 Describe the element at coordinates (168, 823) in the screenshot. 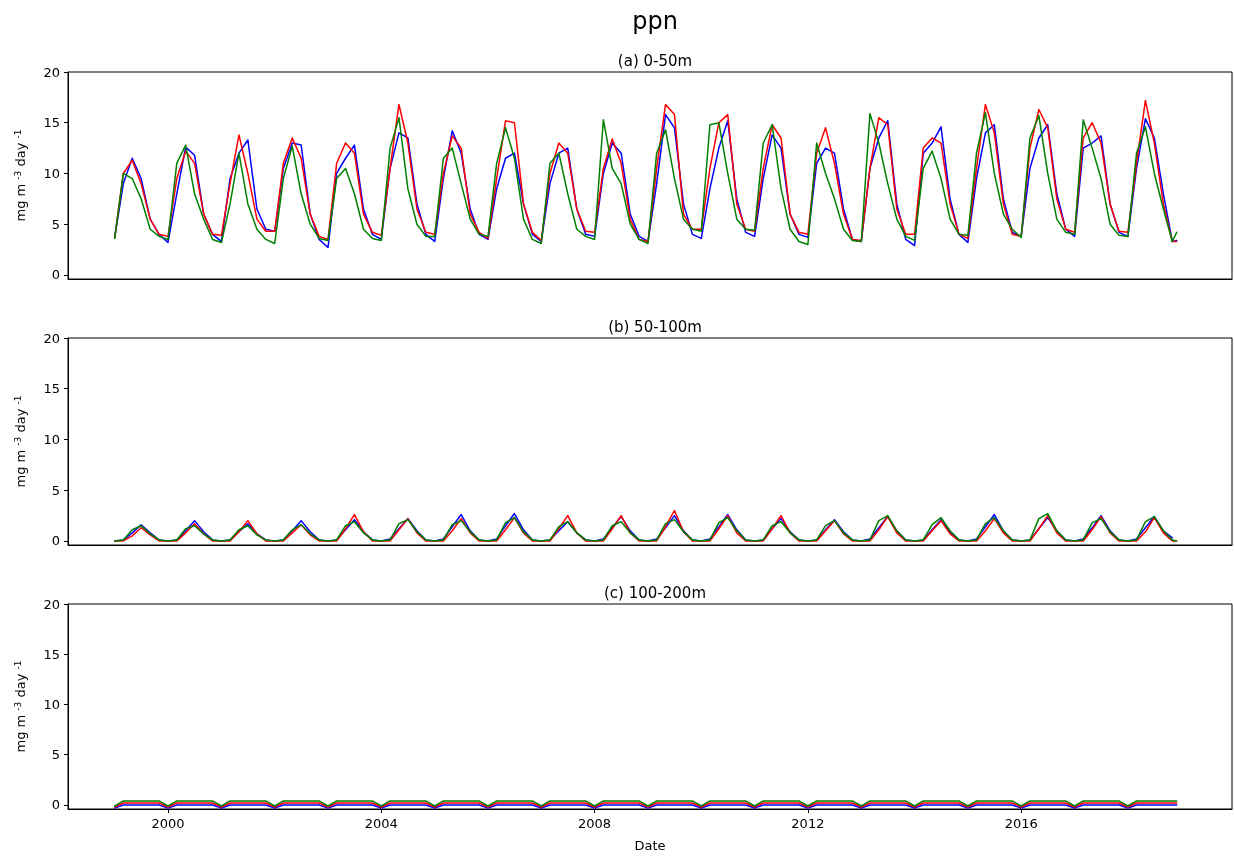

I see `x-tick-label: 2000` at that location.